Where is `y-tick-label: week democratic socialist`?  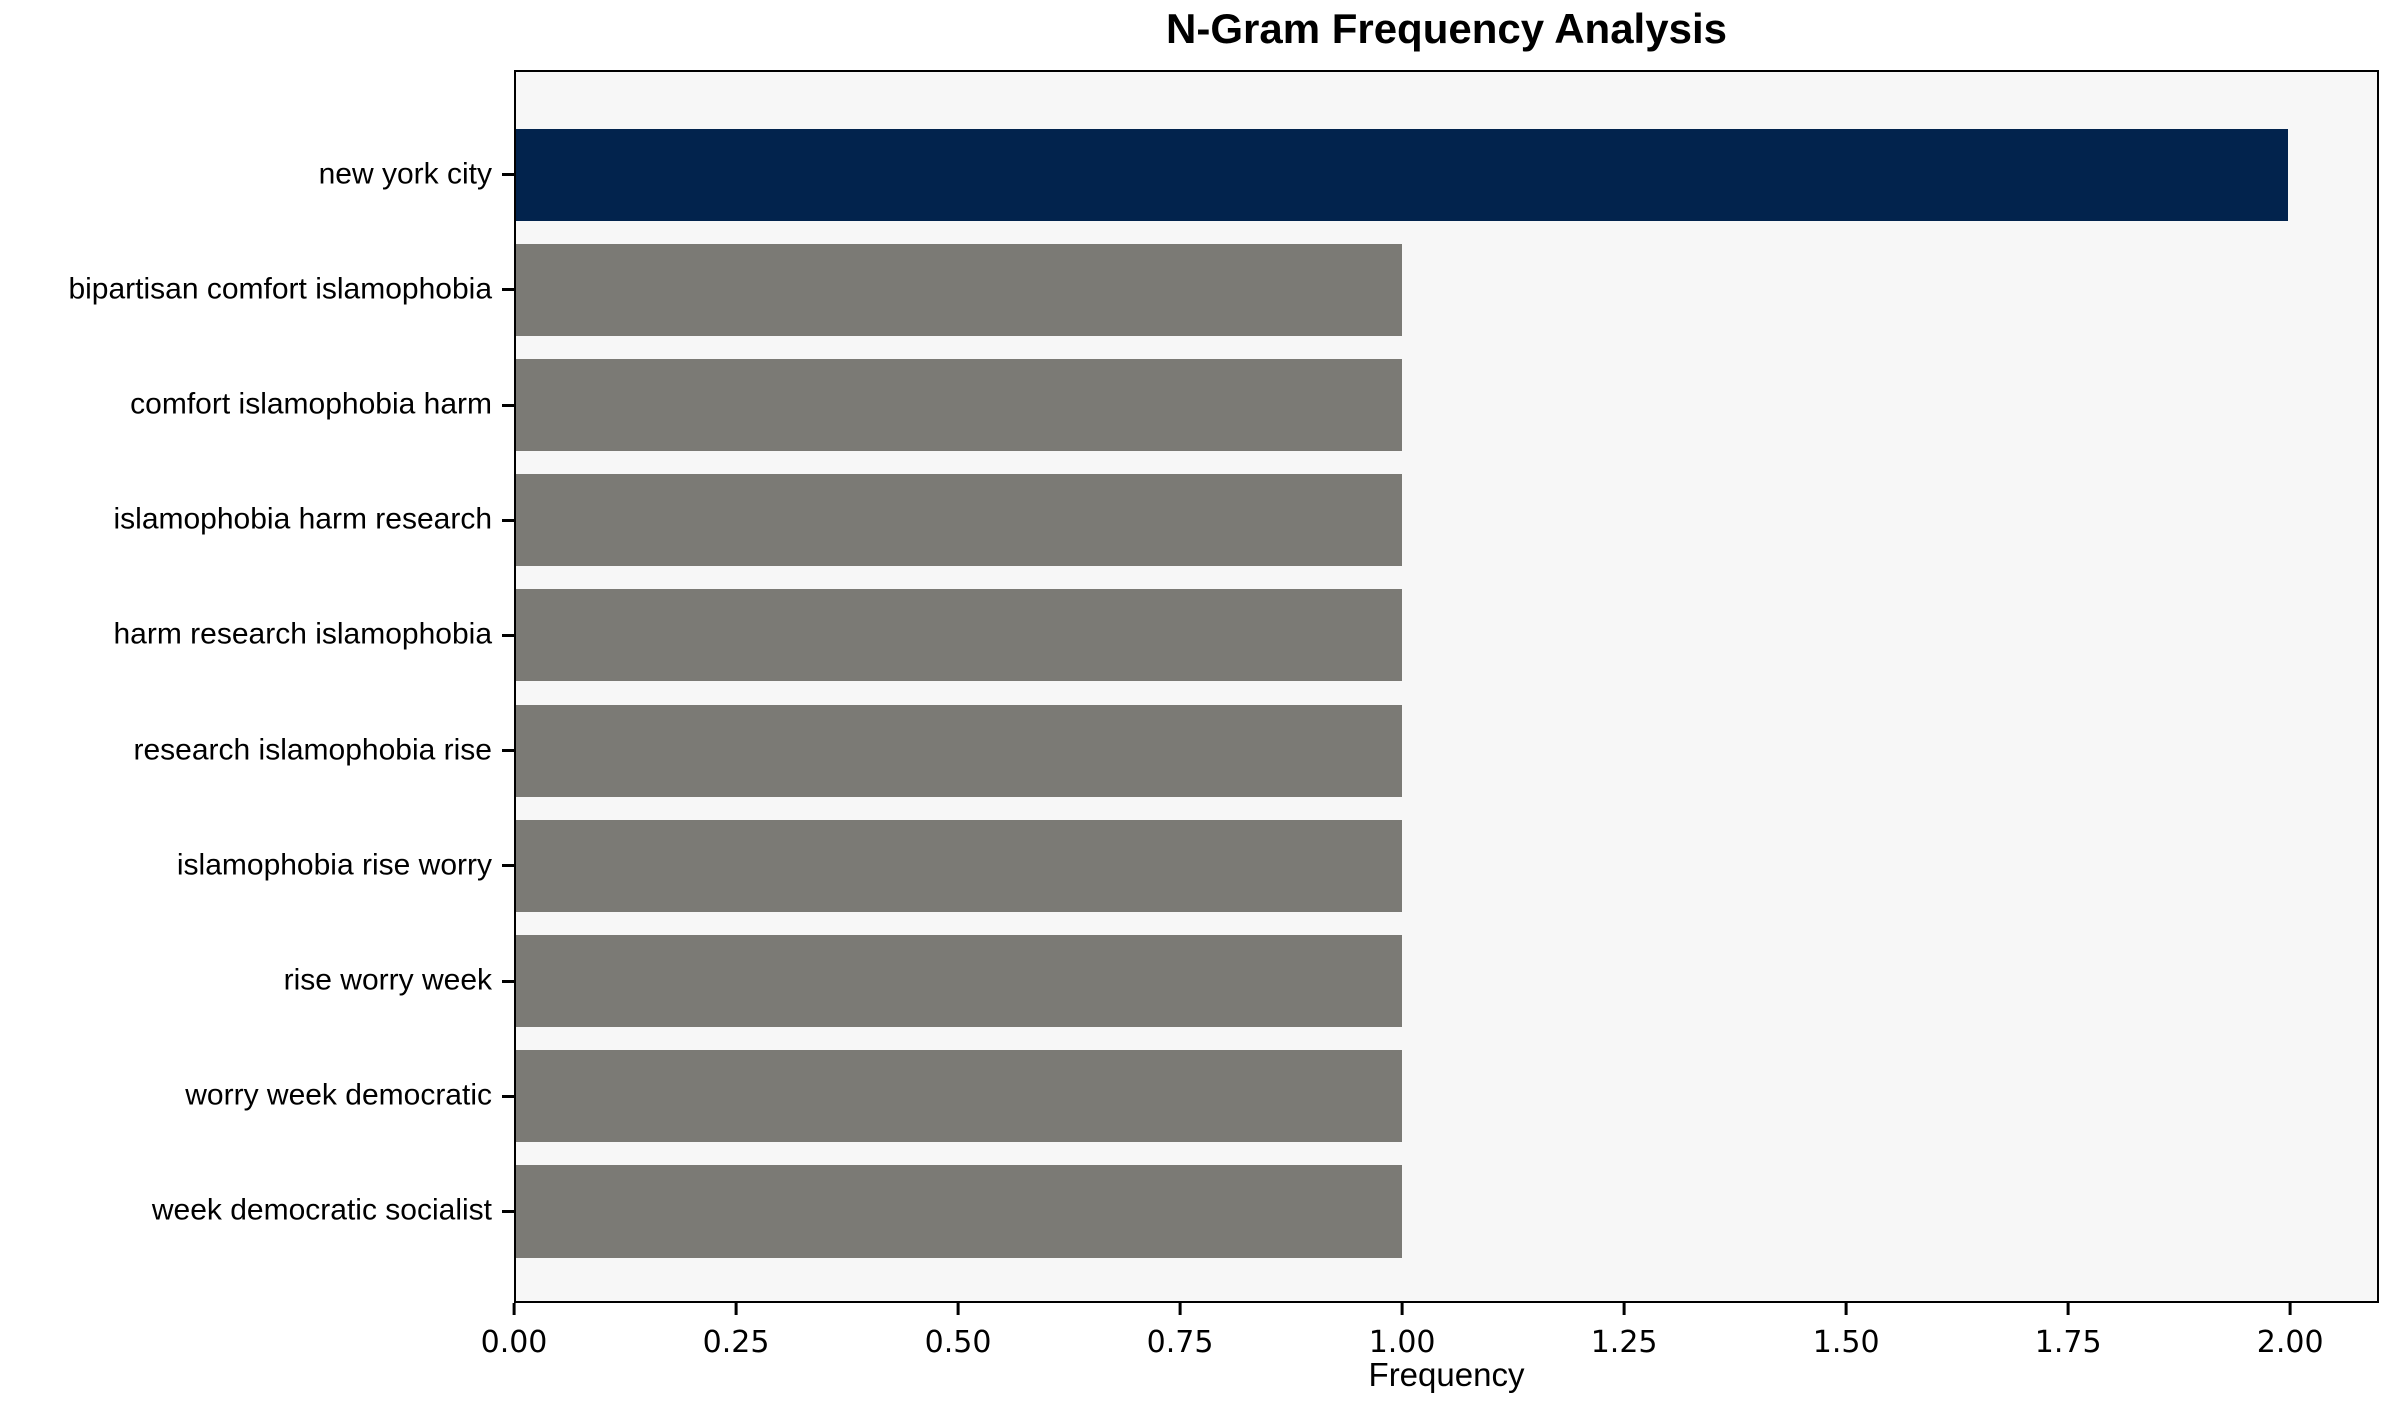
y-tick-label: week democratic socialist is located at coordinates (321, 1210).